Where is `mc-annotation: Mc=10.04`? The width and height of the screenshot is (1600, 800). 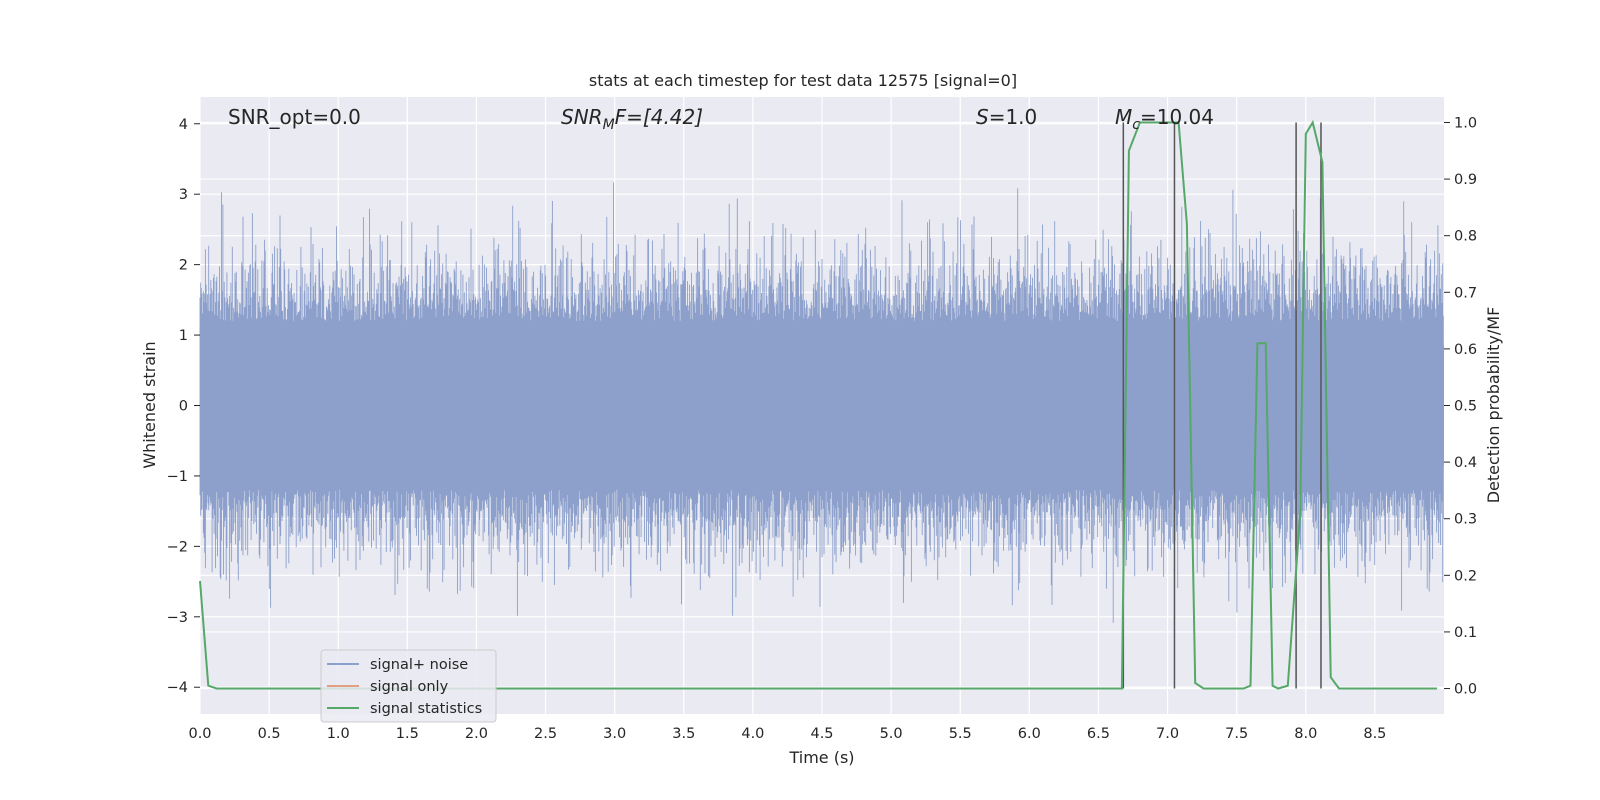 mc-annotation: Mc=10.04 is located at coordinates (1164, 119).